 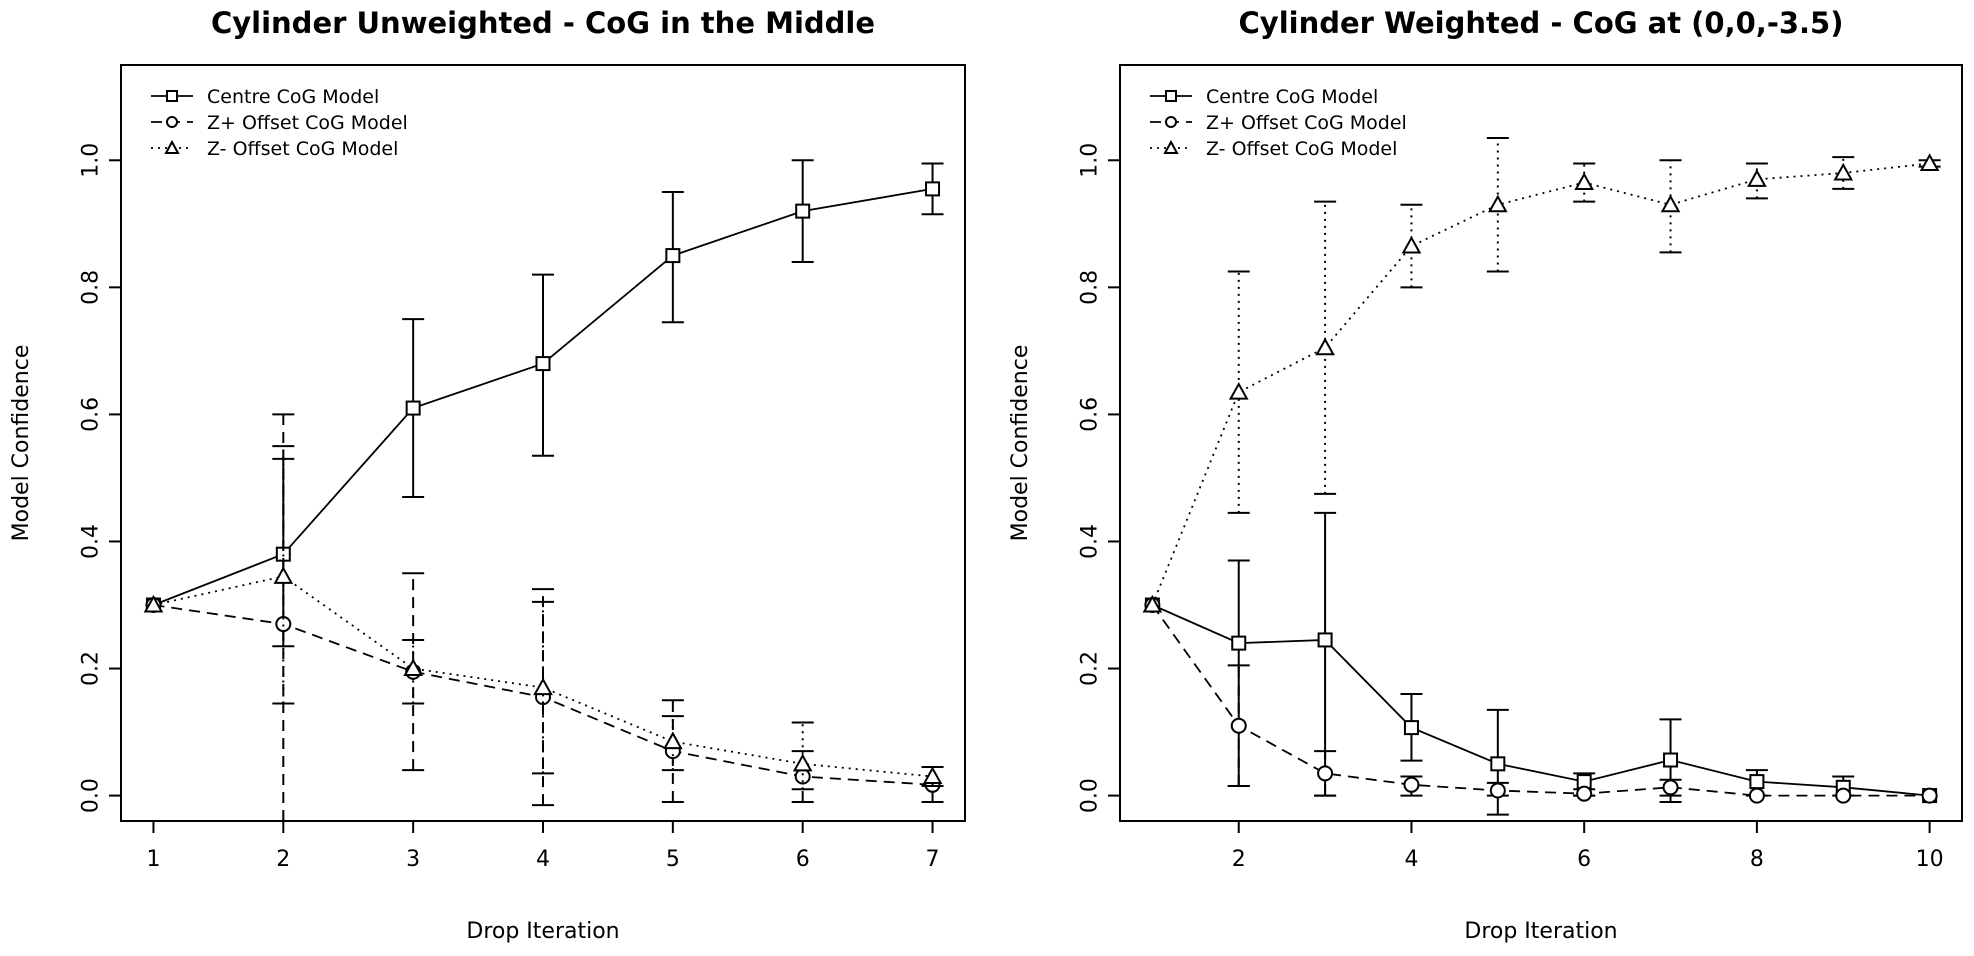 What do you see at coordinates (1584, 859) in the screenshot?
I see `x-tick-label: 6` at bounding box center [1584, 859].